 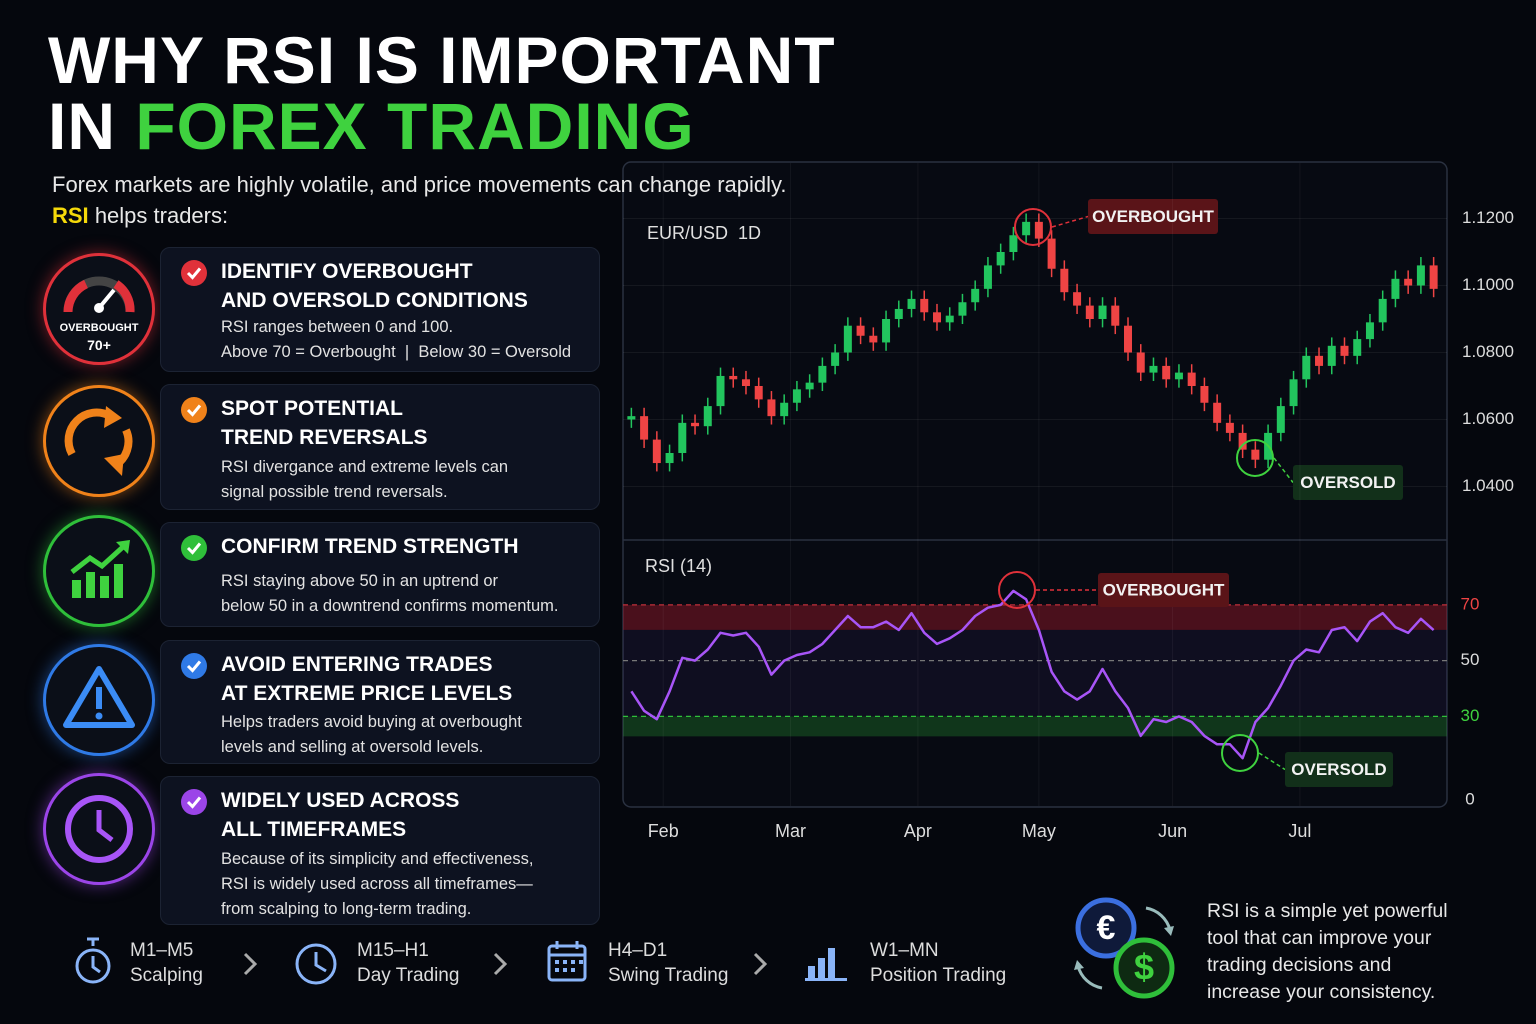 What do you see at coordinates (408, 975) in the screenshot?
I see `timeframe-use: Day Trading` at bounding box center [408, 975].